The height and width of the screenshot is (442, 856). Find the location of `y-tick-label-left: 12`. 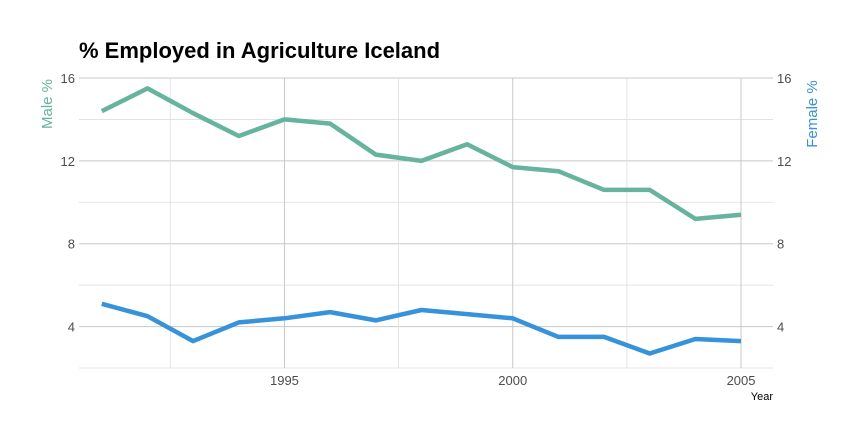

y-tick-label-left: 12 is located at coordinates (68, 161).